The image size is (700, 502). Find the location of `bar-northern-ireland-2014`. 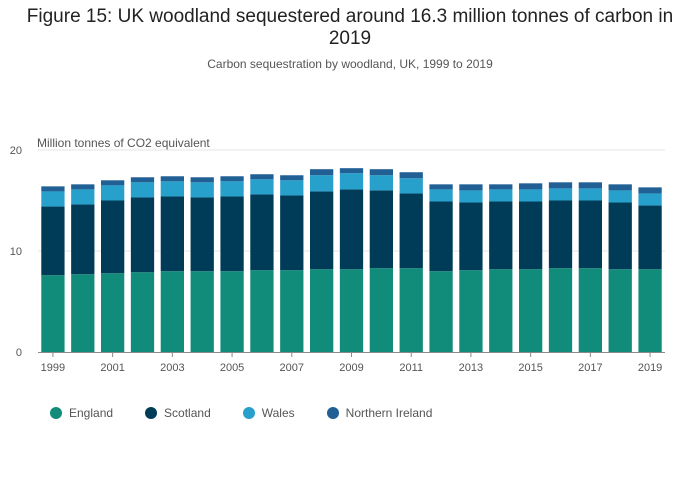

bar-northern-ireland-2014 is located at coordinates (501, 187).